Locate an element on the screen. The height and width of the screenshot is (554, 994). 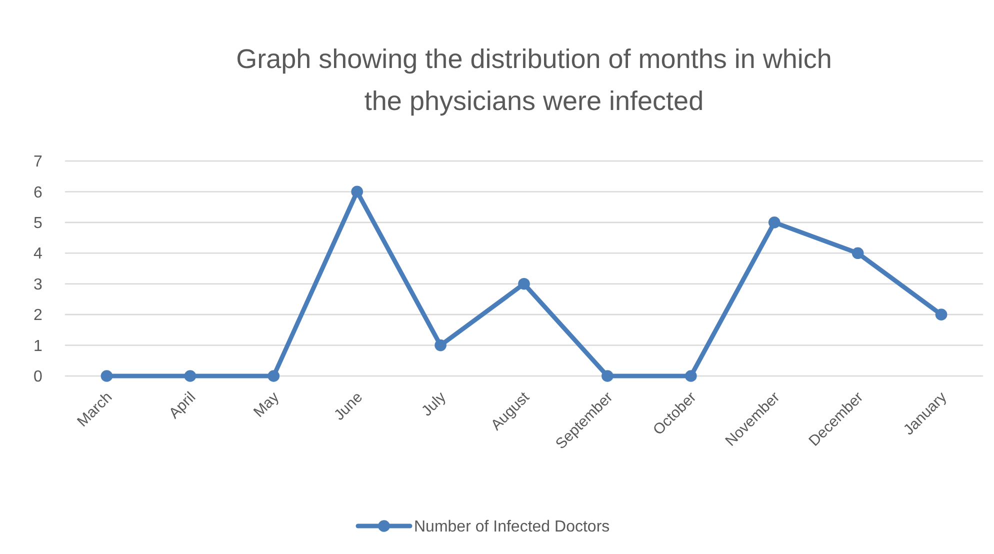
chart-title: Graph showing the distribution of months in which the physicians were infected is located at coordinates (534, 80).